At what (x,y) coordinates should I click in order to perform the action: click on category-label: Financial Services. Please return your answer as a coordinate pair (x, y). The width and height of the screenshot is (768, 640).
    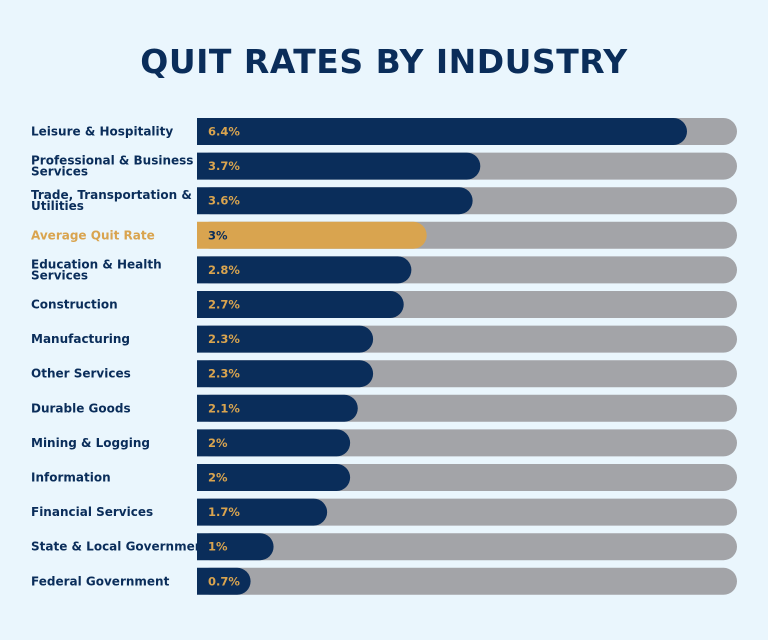
    Looking at the image, I should click on (92, 512).